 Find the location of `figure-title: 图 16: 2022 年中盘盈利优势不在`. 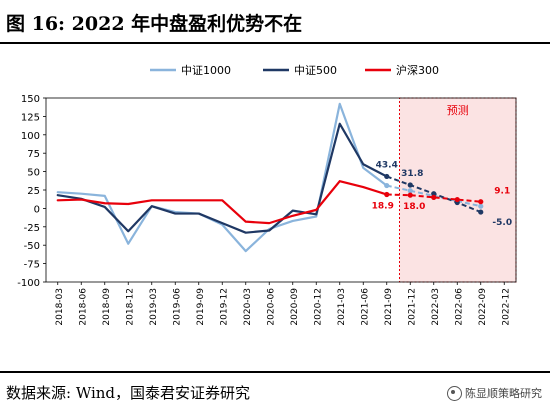

figure-title: 图 16: 2022 年中盘盈利优势不在 is located at coordinates (154, 24).